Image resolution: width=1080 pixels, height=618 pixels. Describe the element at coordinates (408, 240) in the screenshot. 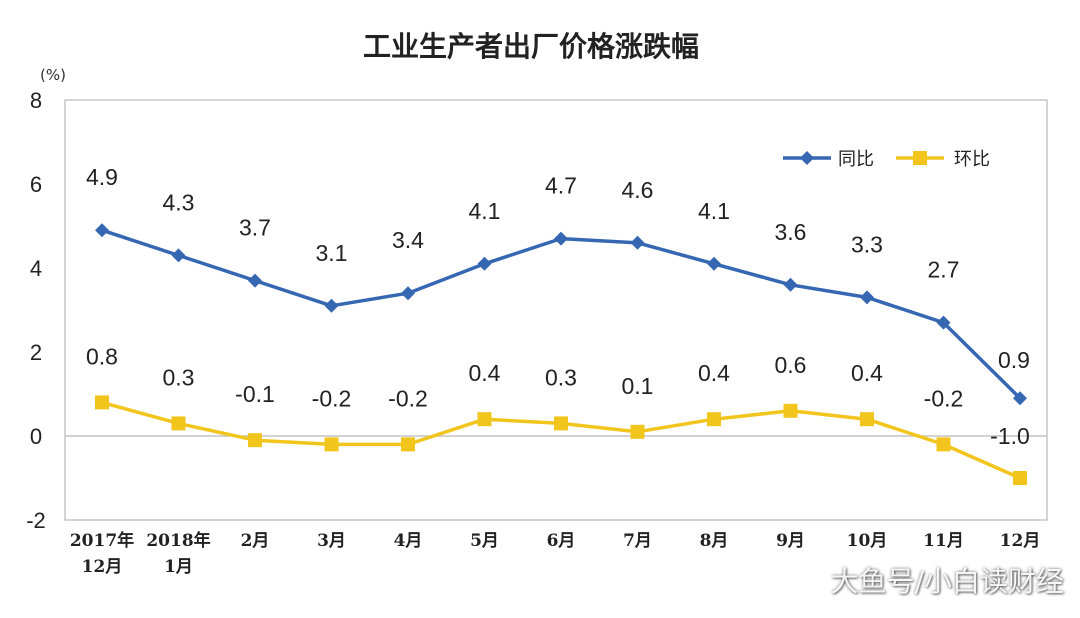

I see `data-label: 3.4` at that location.